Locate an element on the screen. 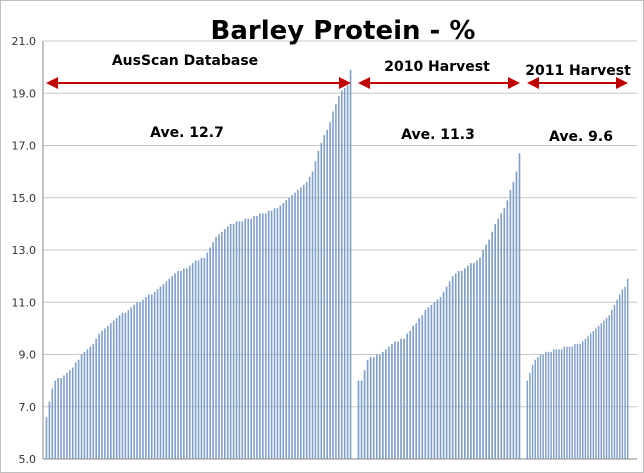  group-average-label: Ave. 12.7 is located at coordinates (187, 133).